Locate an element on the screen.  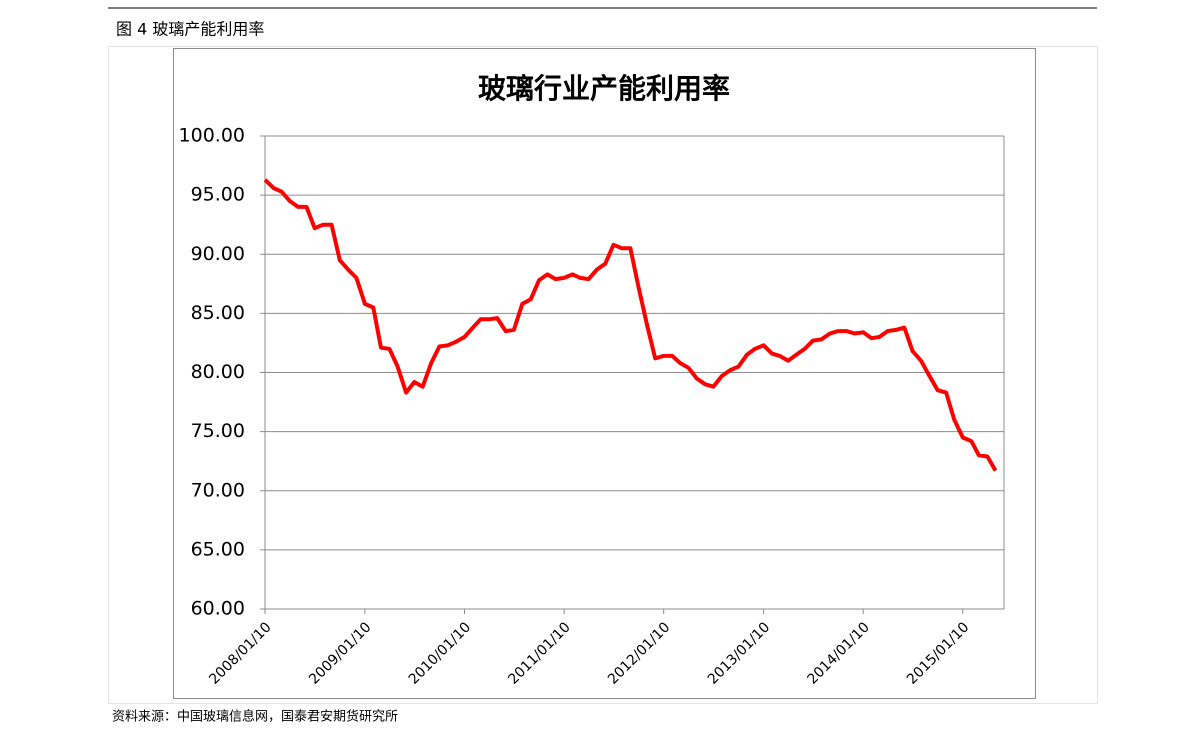
y-tick-label: 90.00 is located at coordinates (218, 254).